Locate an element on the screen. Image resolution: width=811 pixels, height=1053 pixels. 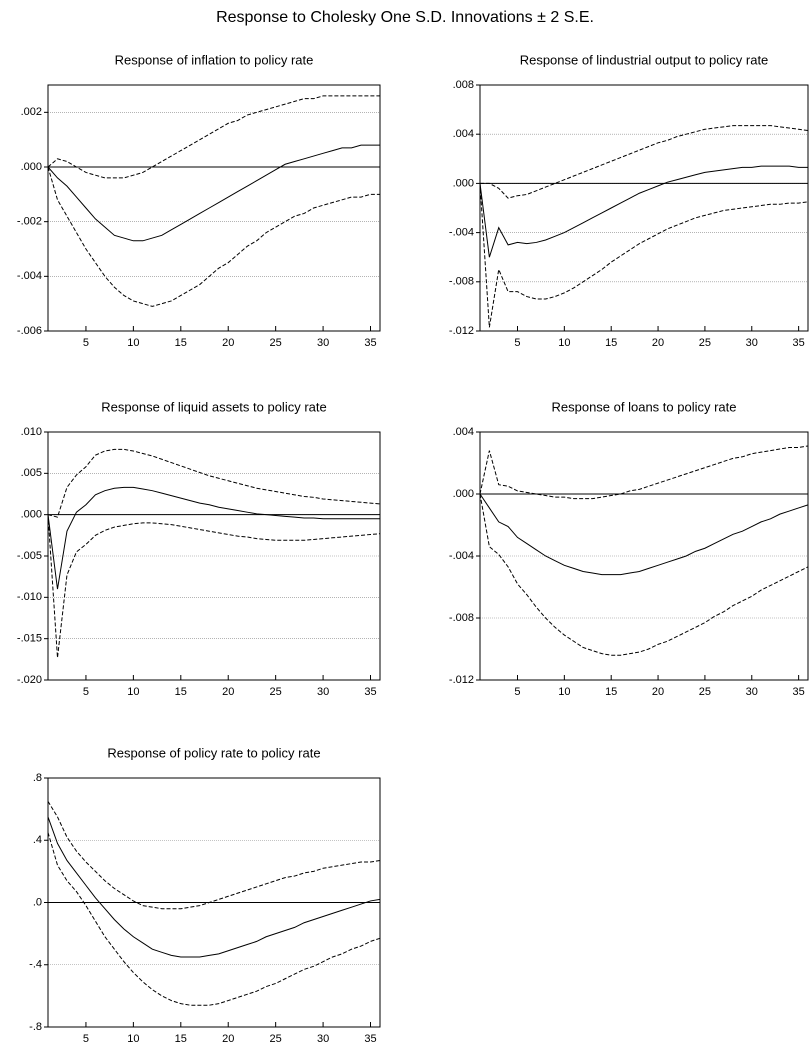
panel-title: Response of inflation to policy rate is located at coordinates (214, 59).